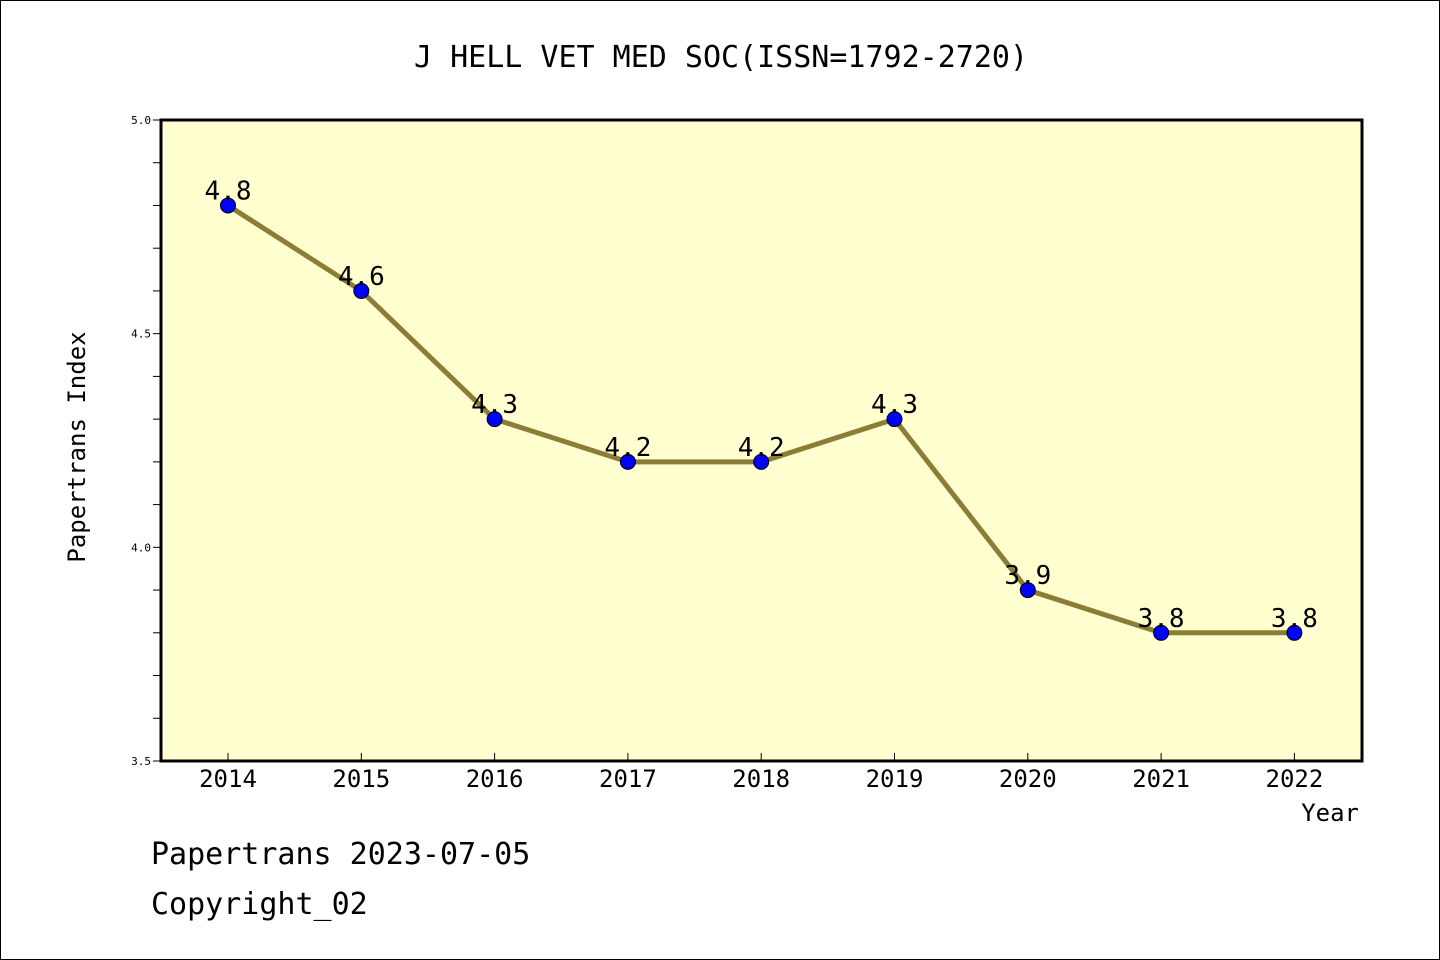 The height and width of the screenshot is (960, 1440). I want to click on x-axis-label: Year, so click(1330, 813).